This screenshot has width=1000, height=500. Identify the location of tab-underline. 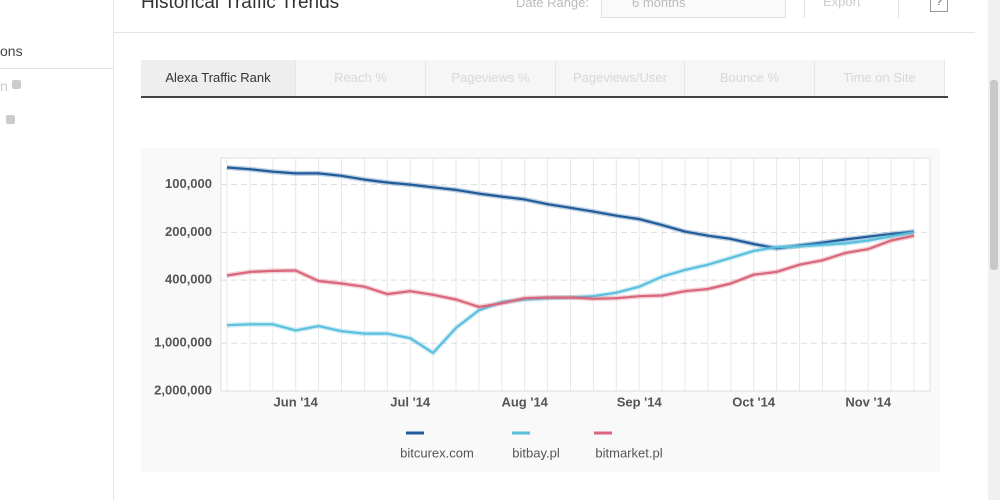
(544, 97).